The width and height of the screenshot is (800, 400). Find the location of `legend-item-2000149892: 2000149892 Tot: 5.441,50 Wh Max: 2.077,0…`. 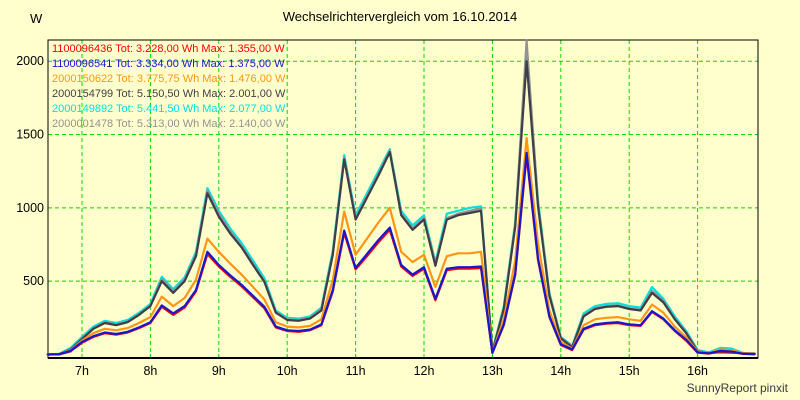

legend-item-2000149892: 2000149892 Tot: 5.441,50 Wh Max: 2.077,0… is located at coordinates (169, 109).